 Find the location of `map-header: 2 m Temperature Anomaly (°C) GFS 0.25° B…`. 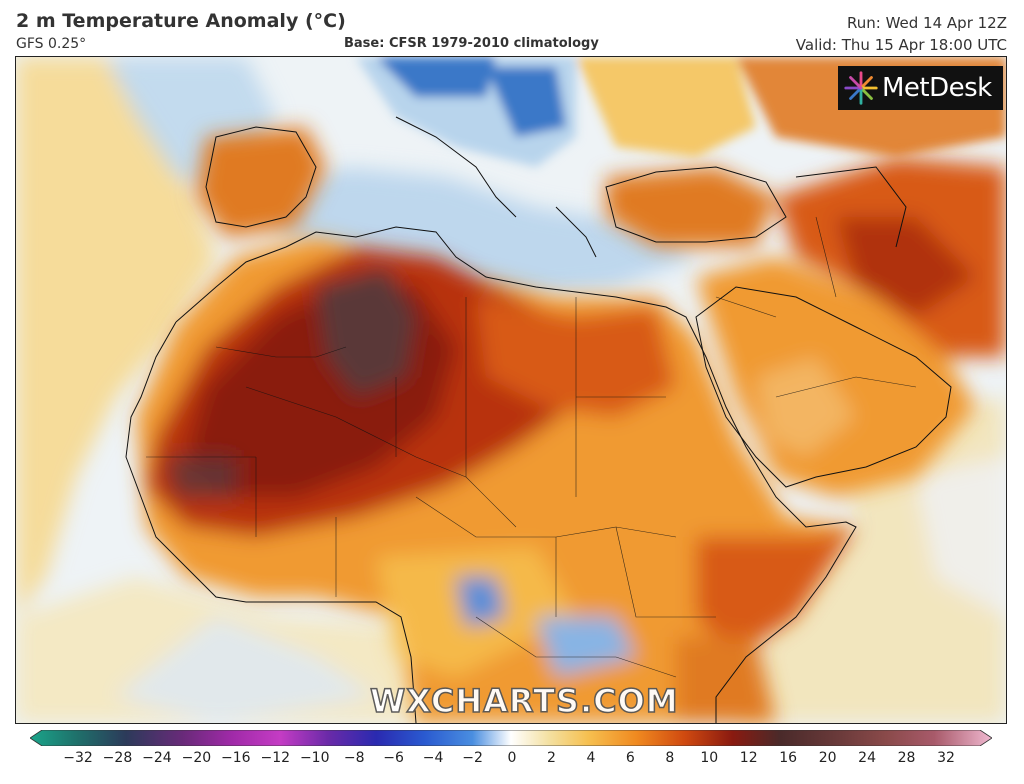

map-header: 2 m Temperature Anomaly (°C) GFS 0.25° B… is located at coordinates (512, 28).